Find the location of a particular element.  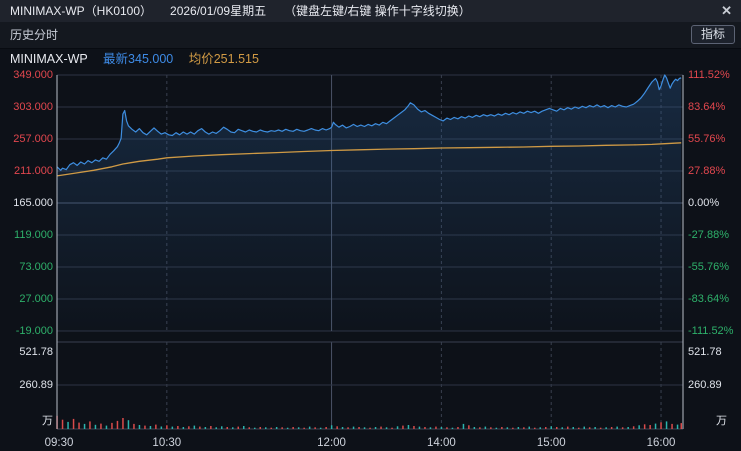

date-text: 2026/01/09星期五 is located at coordinates (218, 11).